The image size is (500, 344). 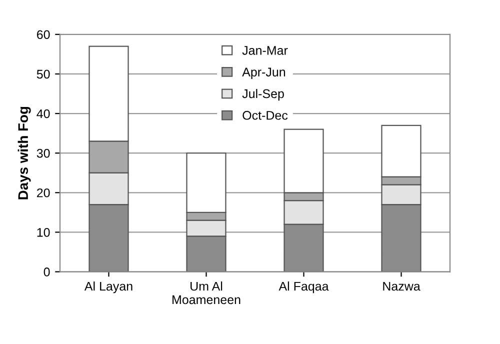 What do you see at coordinates (47, 272) in the screenshot?
I see `y-tick-label: 0` at bounding box center [47, 272].